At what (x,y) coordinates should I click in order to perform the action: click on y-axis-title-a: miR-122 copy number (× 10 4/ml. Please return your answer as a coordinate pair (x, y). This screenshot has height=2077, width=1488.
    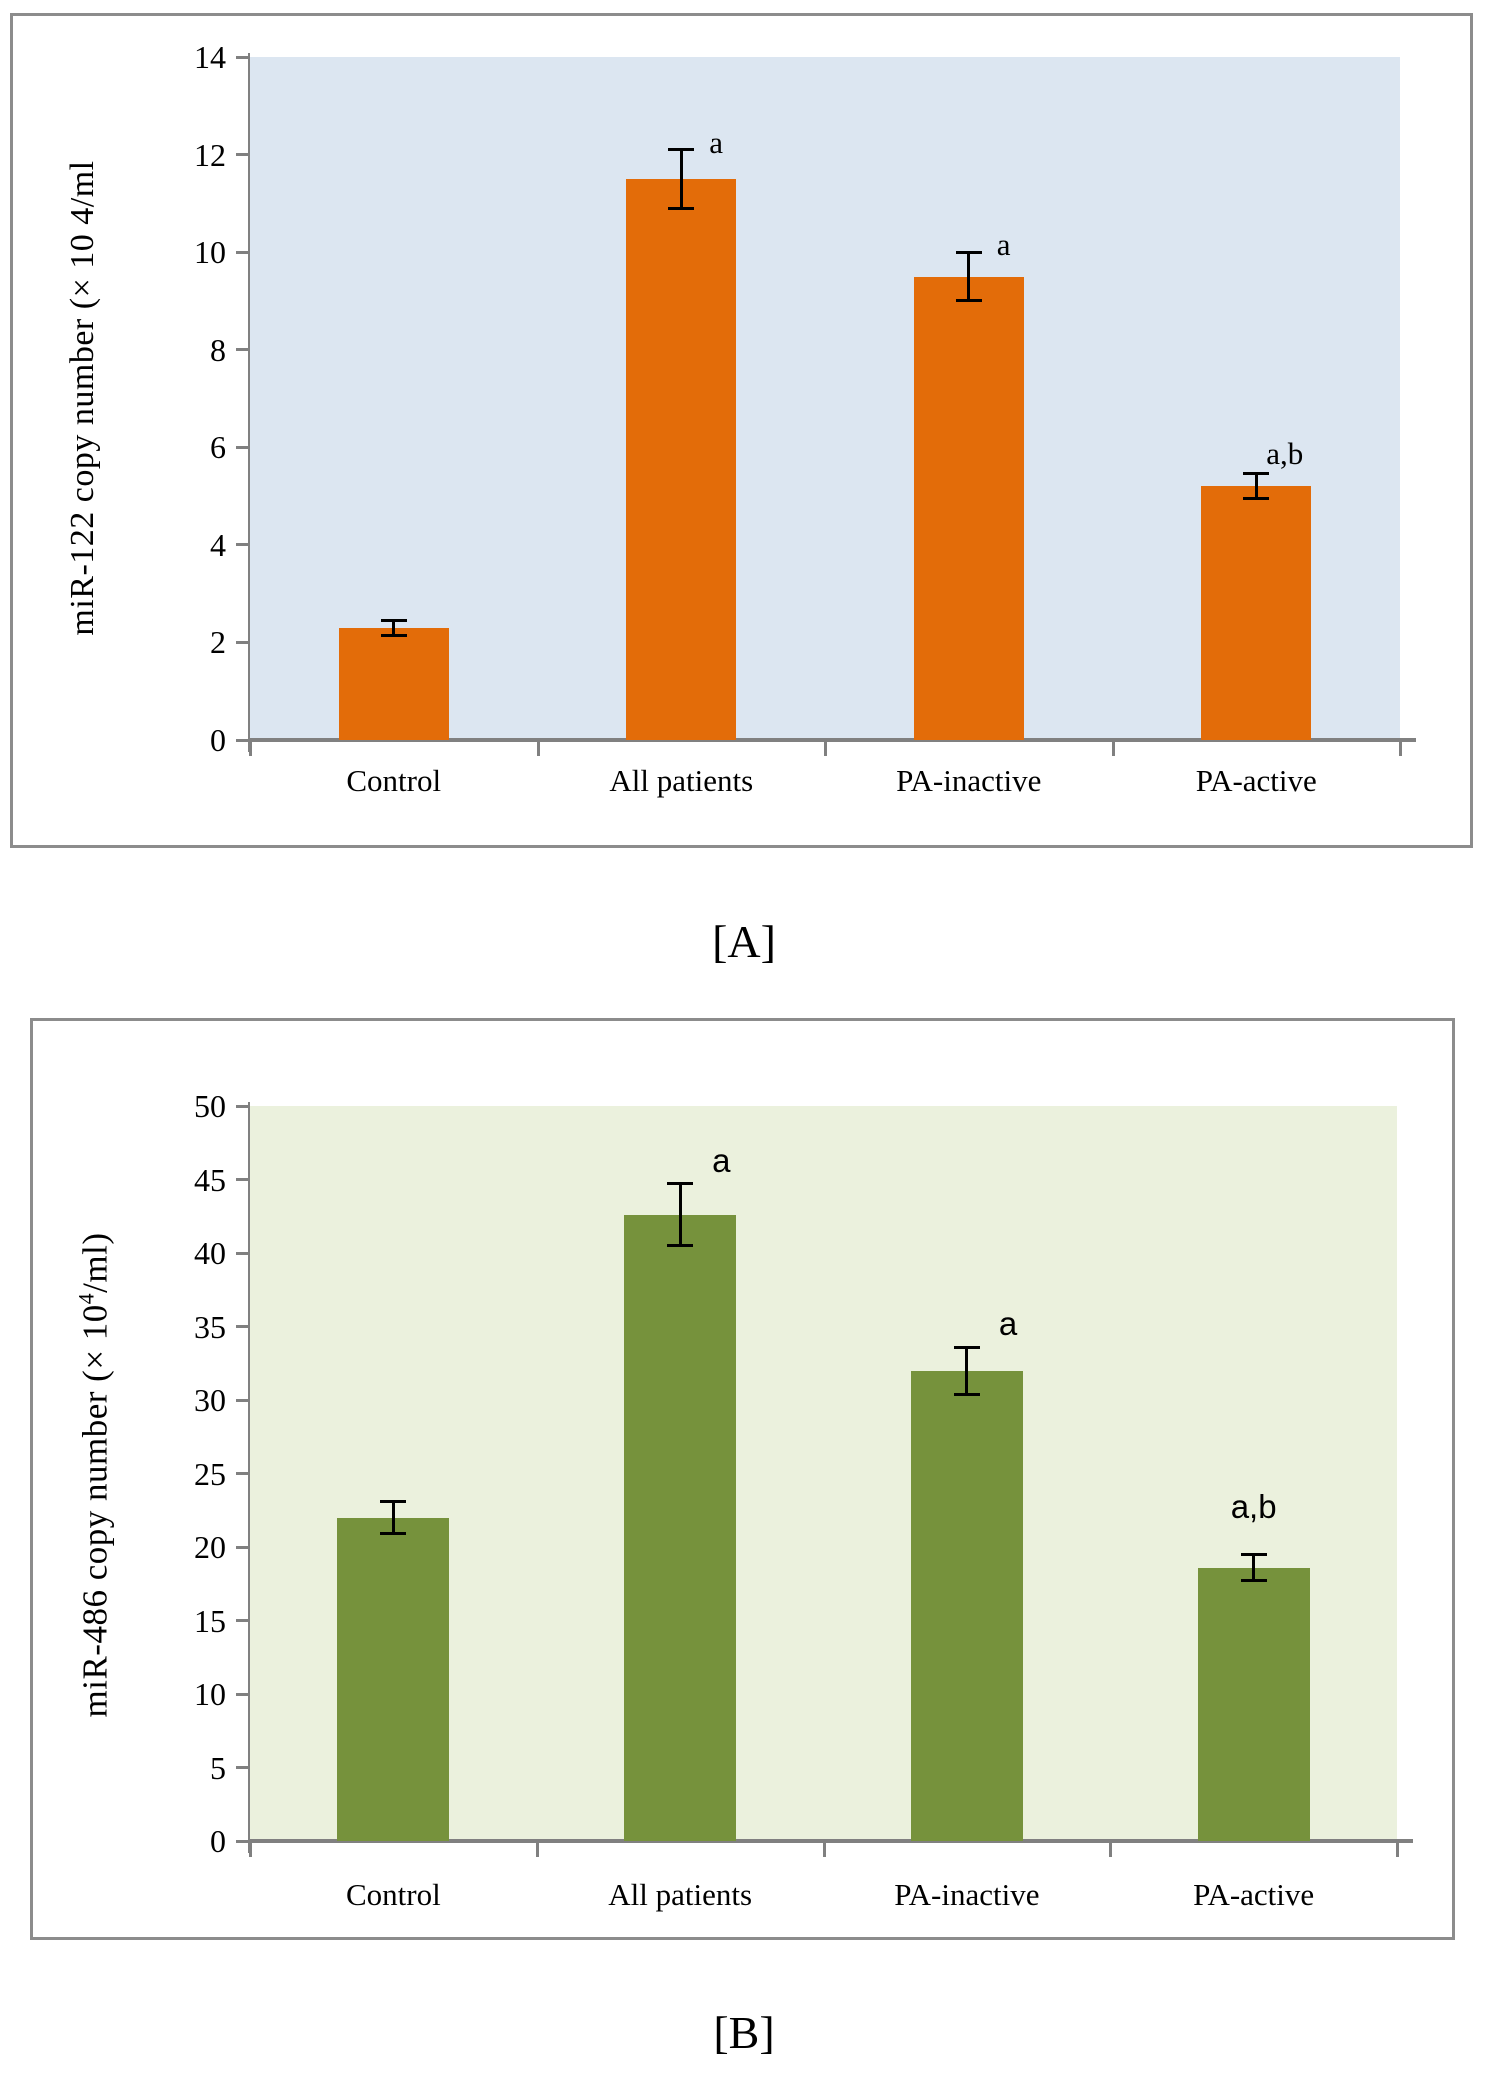
    Looking at the image, I should click on (82, 397).